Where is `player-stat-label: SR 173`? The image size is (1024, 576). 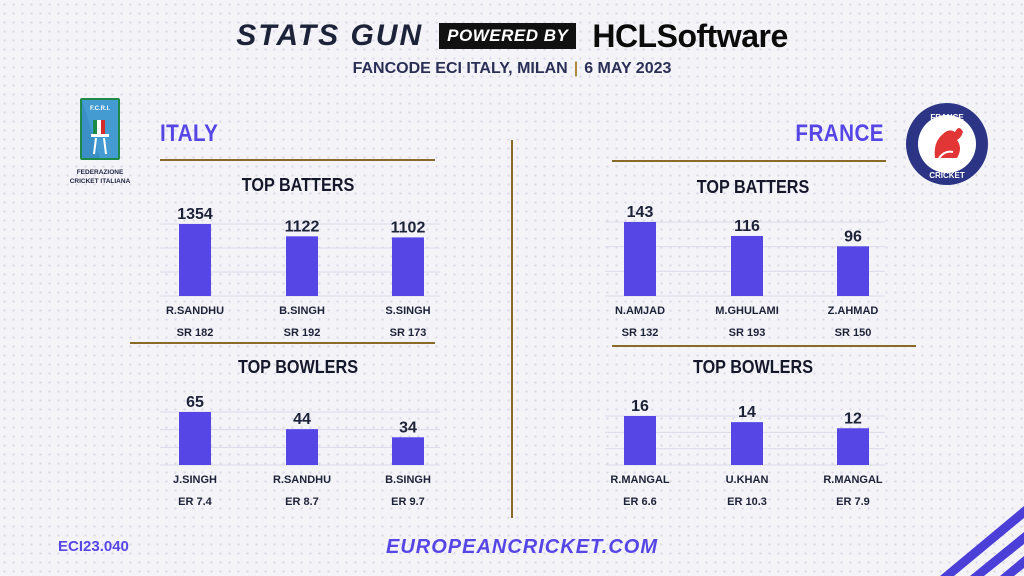
player-stat-label: SR 173 is located at coordinates (408, 333).